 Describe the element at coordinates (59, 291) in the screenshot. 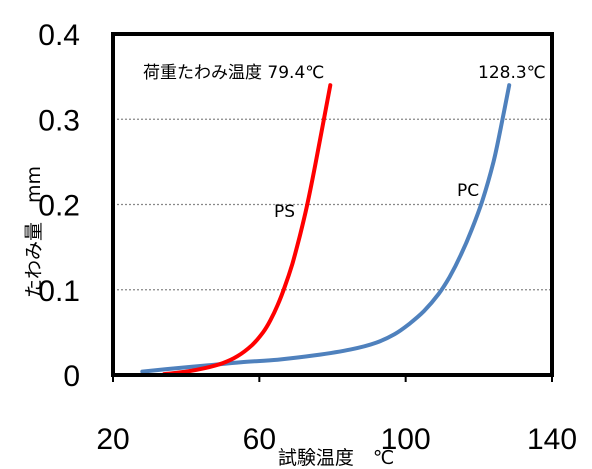

I see `y-tick-label: 0.1` at that location.